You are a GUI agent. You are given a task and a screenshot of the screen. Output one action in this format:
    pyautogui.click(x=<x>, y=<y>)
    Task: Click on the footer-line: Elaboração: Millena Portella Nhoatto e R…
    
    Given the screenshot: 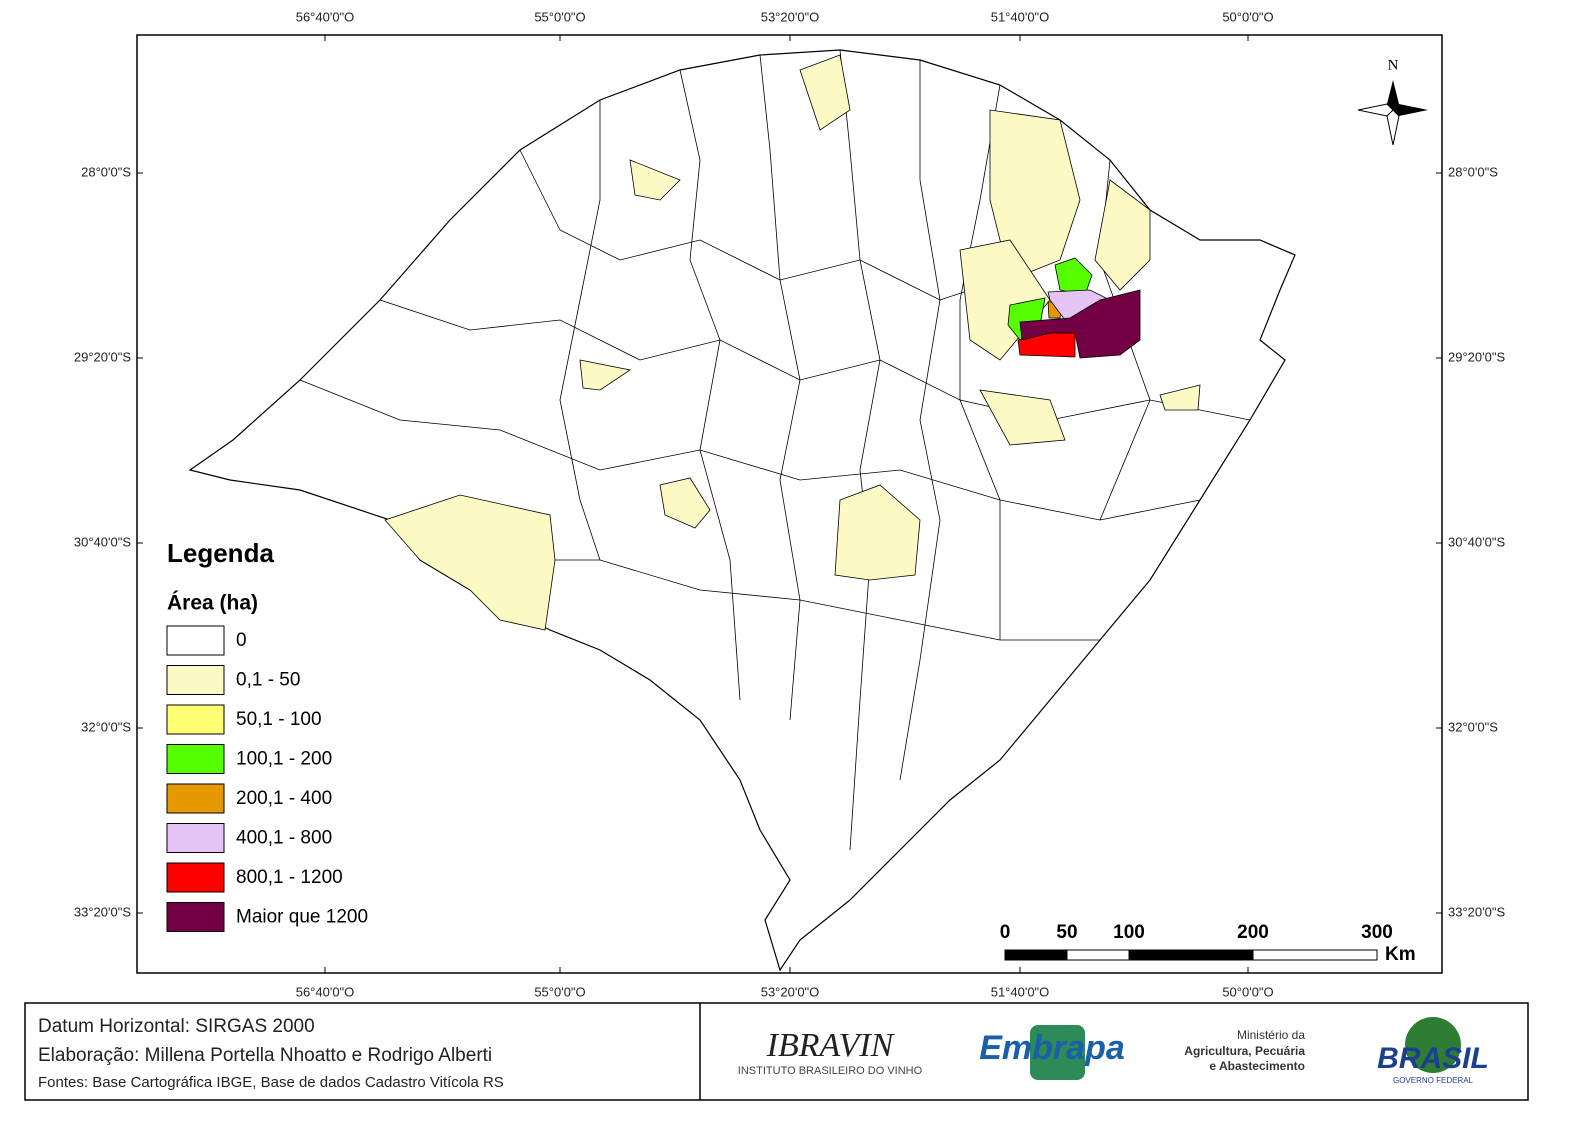 What is the action you would take?
    pyautogui.click(x=265, y=1055)
    